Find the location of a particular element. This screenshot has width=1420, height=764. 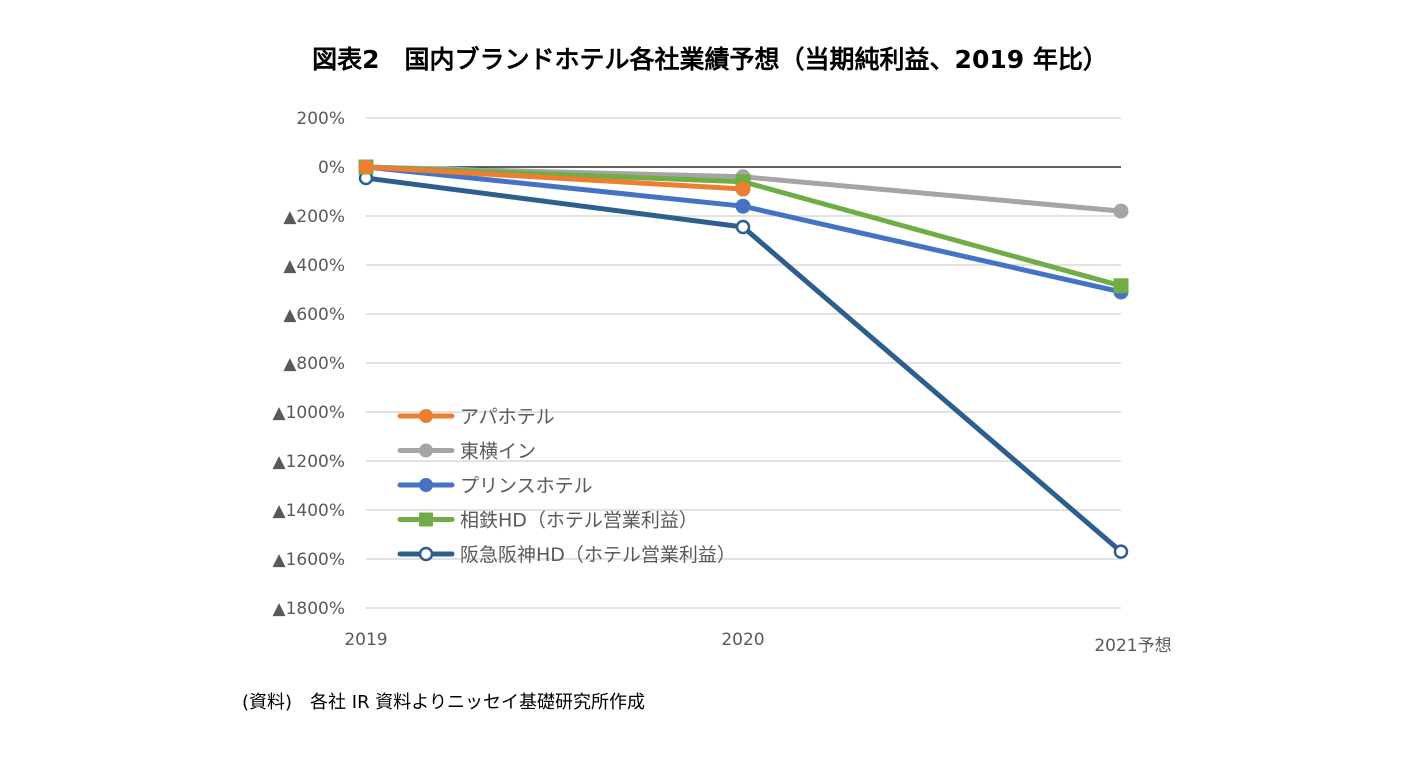

y-tick-label: ▲800% is located at coordinates (314, 364).